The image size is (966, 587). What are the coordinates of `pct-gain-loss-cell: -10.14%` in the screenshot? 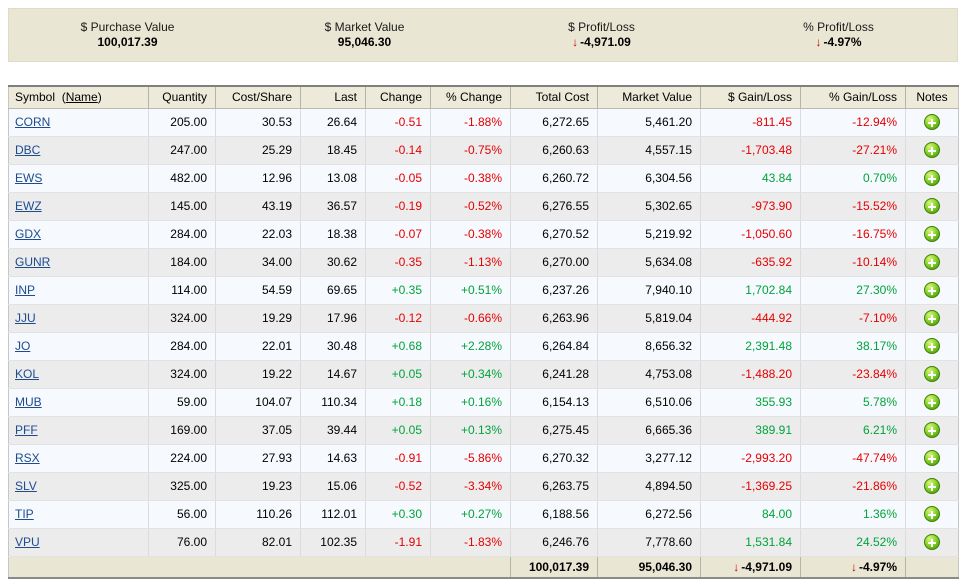 It's located at (853, 262).